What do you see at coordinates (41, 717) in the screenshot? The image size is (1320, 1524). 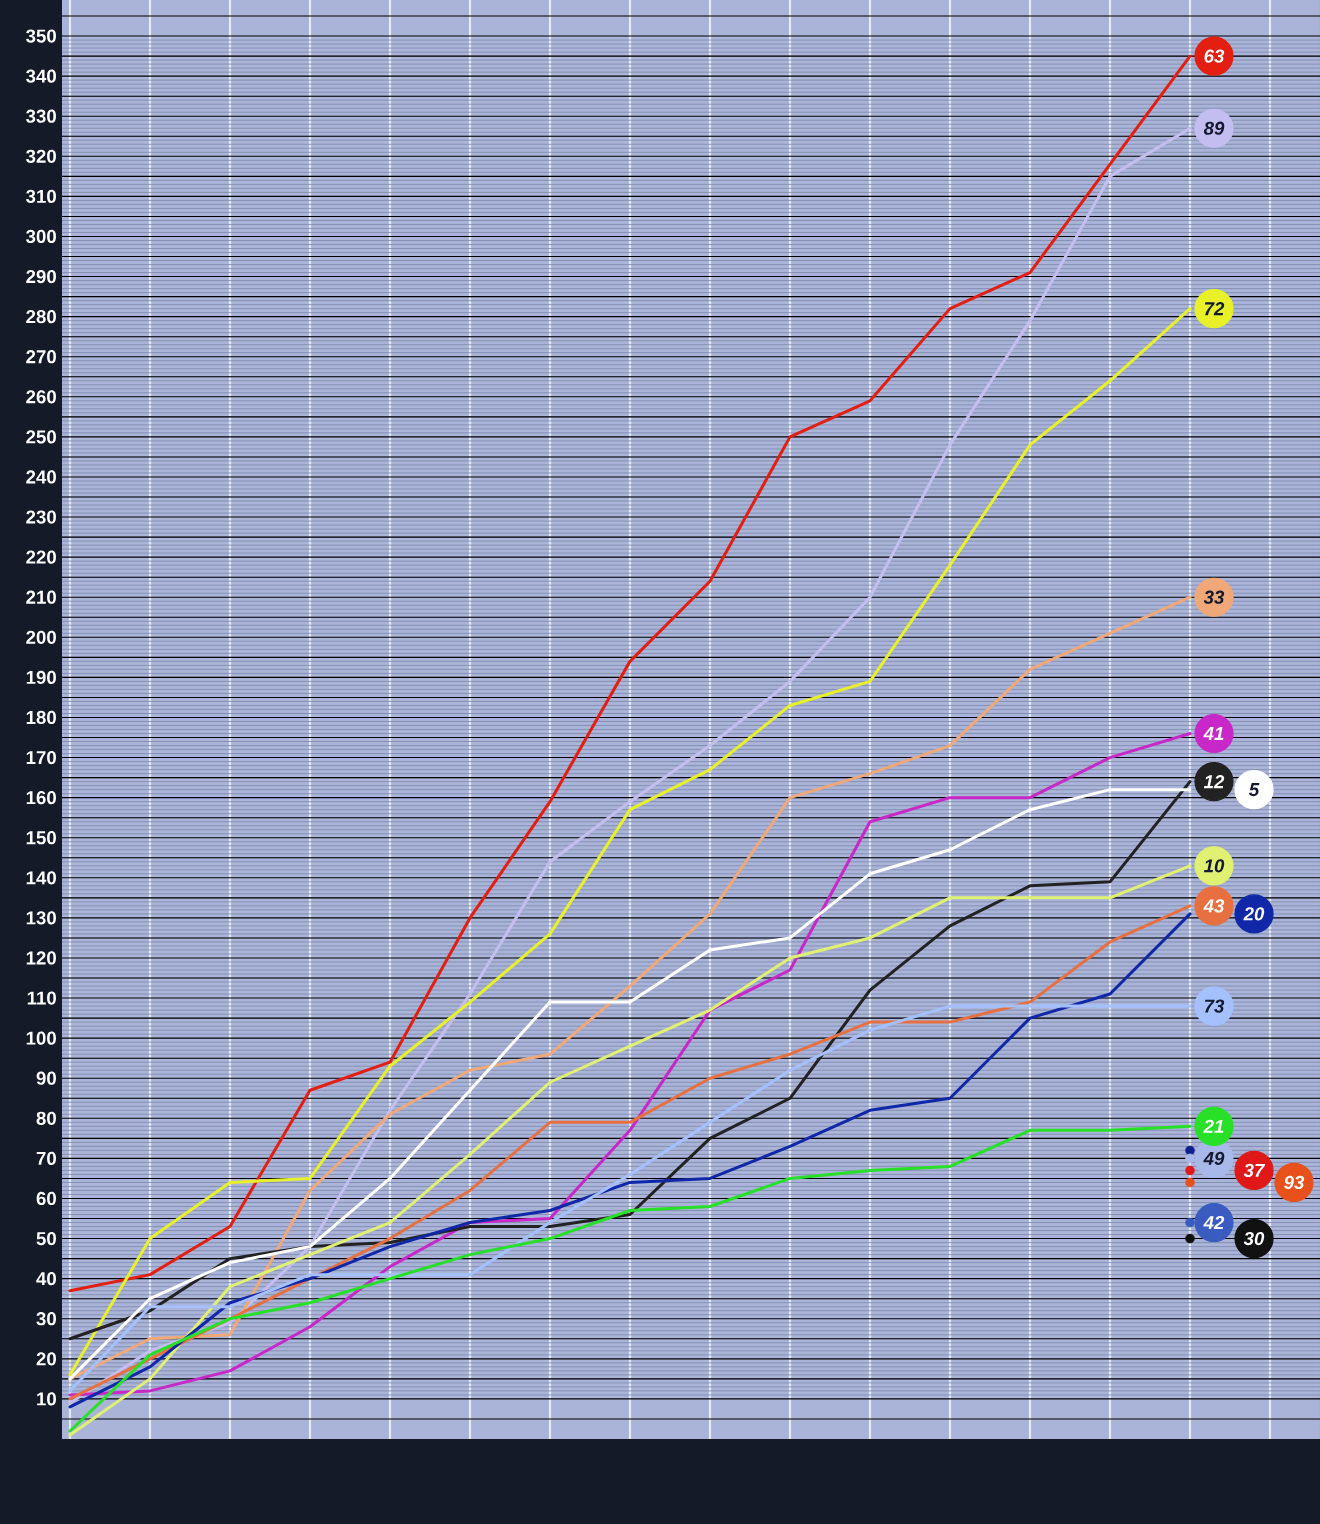 I see `y-tick-label: 180` at bounding box center [41, 717].